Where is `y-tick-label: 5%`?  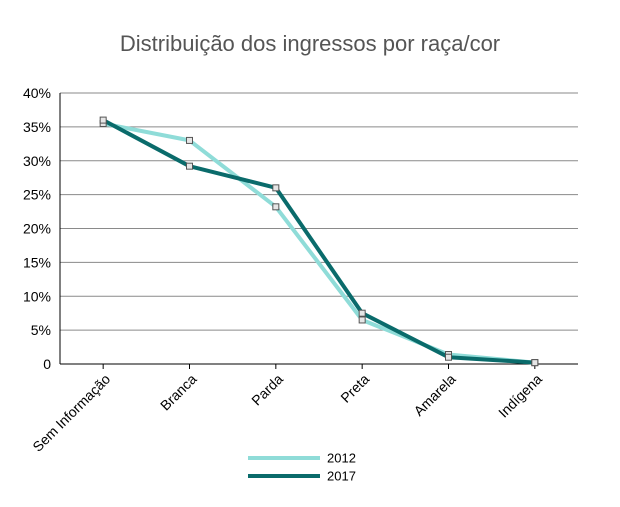 y-tick-label: 5% is located at coordinates (41, 330).